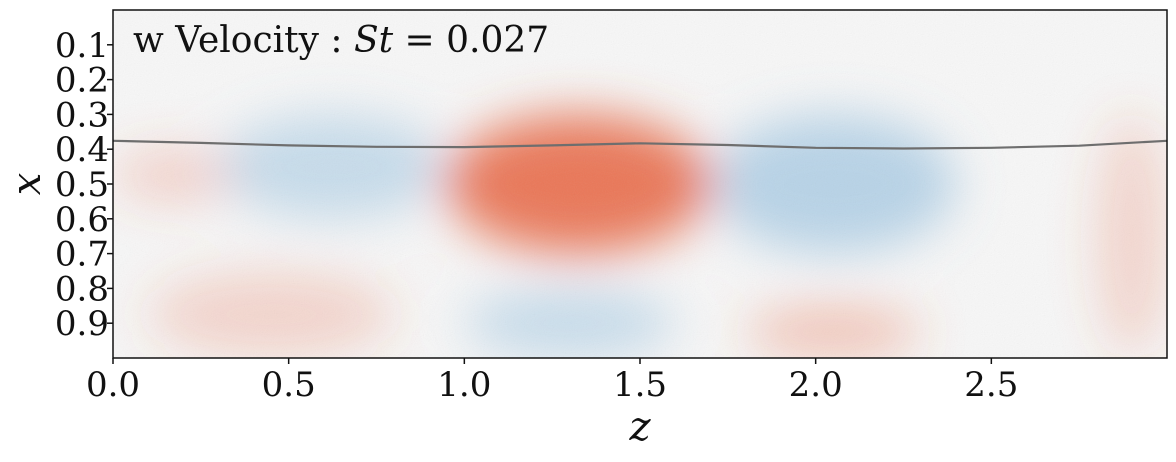 The height and width of the screenshot is (462, 1176). Describe the element at coordinates (82, 255) in the screenshot. I see `y-tick-label: 0.7` at that location.